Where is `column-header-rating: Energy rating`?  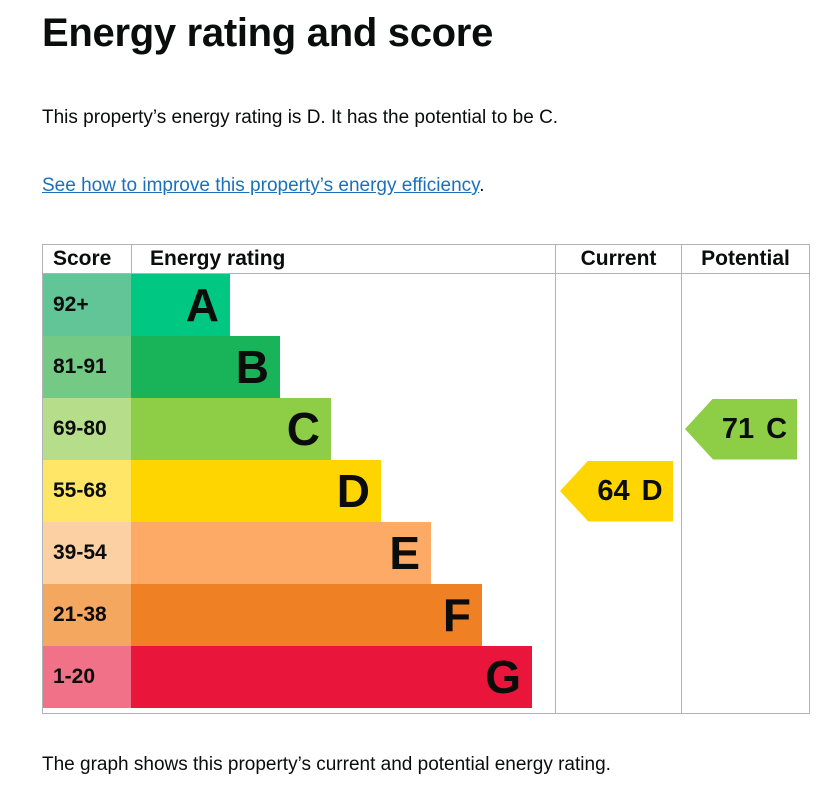 column-header-rating: Energy rating is located at coordinates (343, 259).